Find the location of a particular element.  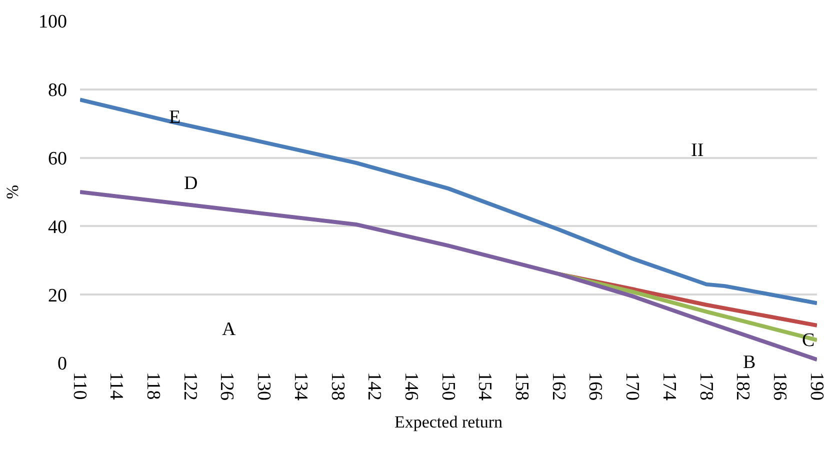

annotation: B is located at coordinates (749, 362).